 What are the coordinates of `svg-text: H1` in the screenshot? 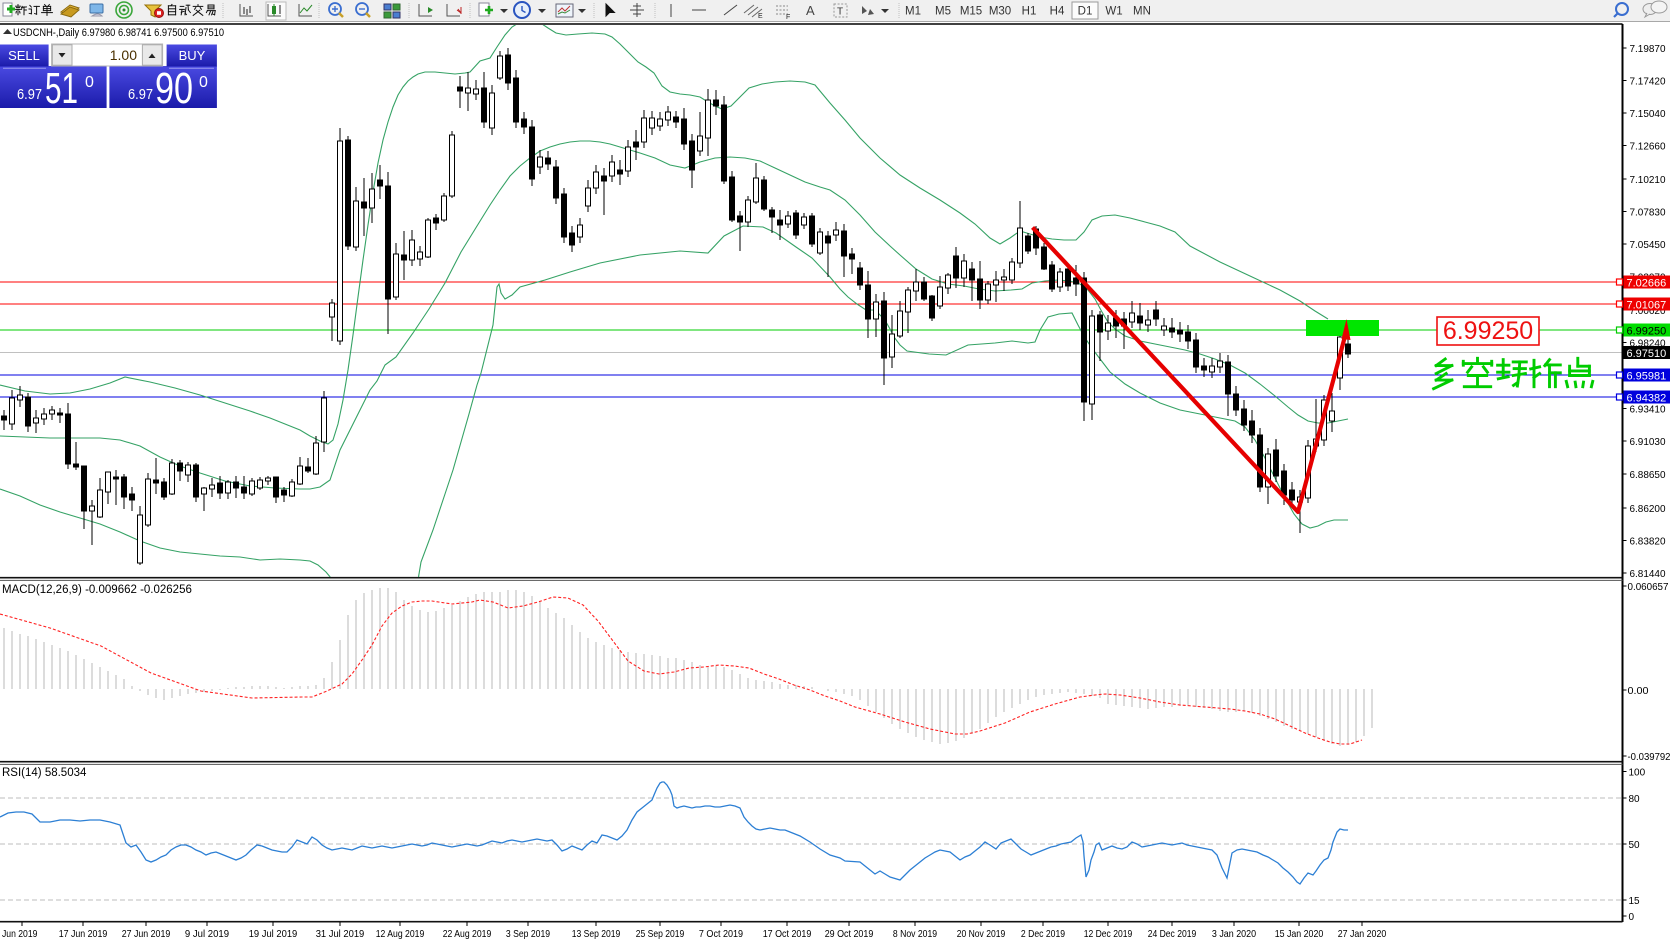 It's located at (1029, 12).